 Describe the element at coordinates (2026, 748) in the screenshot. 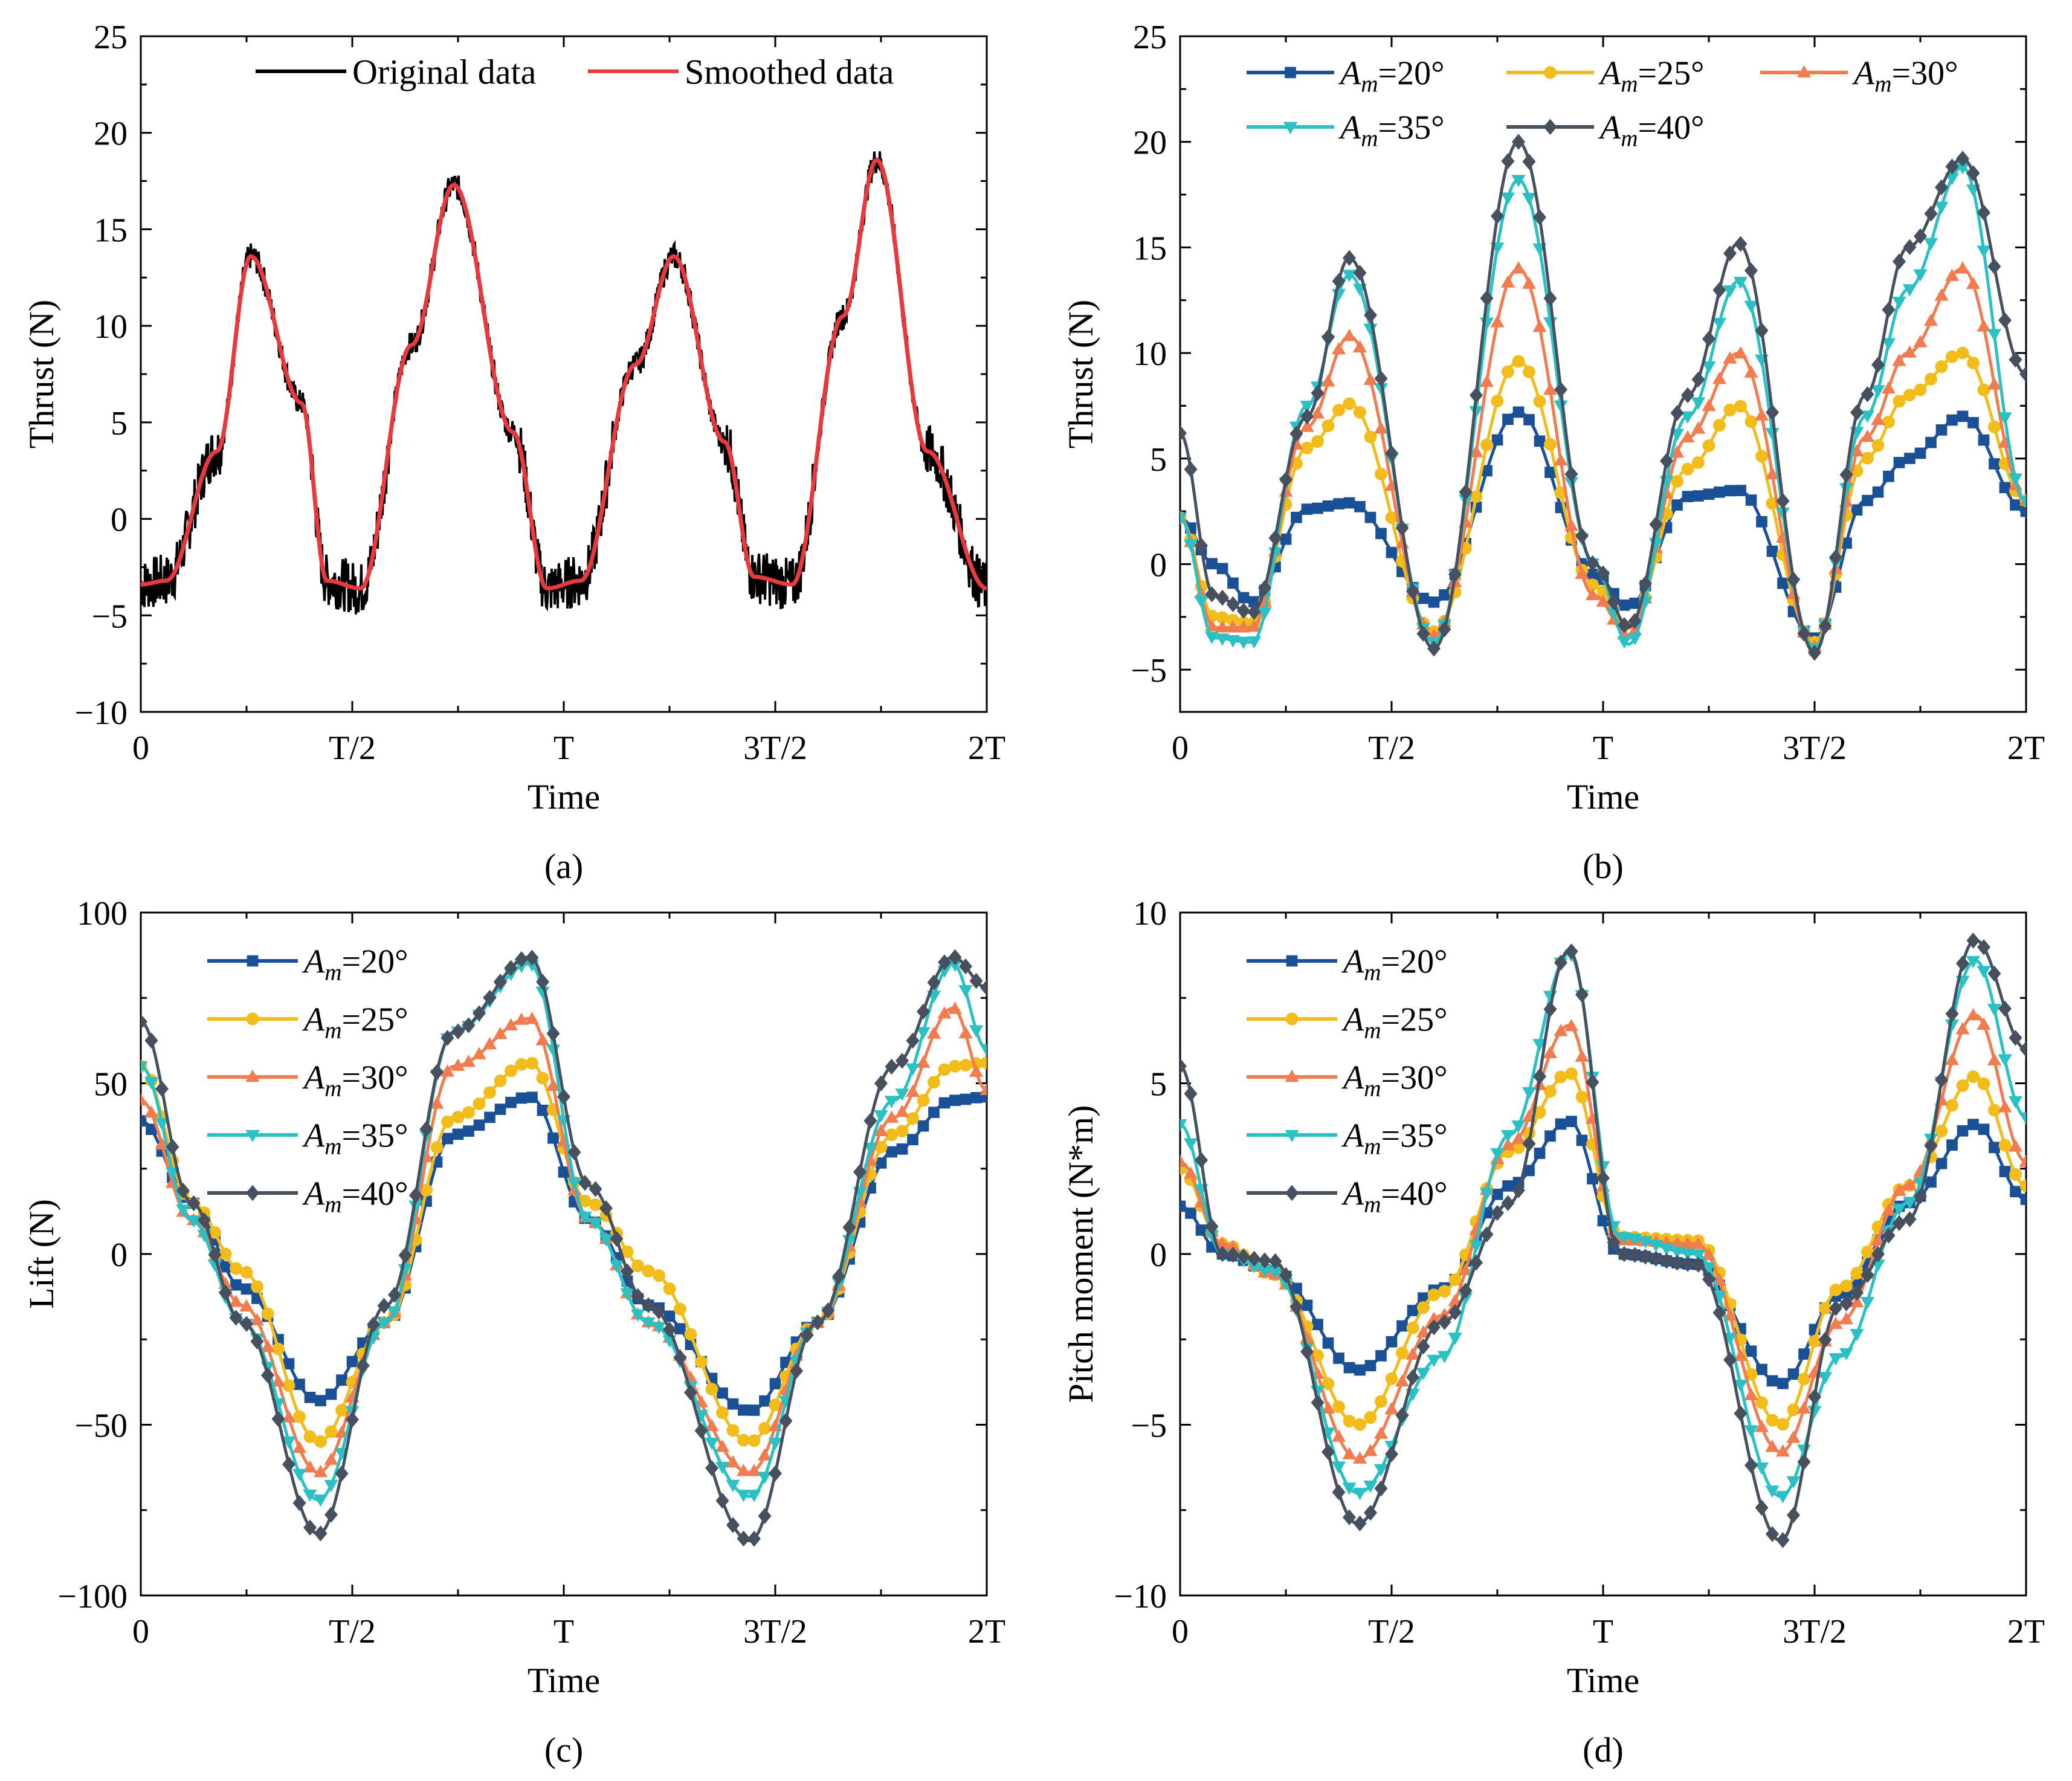

I see `x-tick-label: 2T` at that location.